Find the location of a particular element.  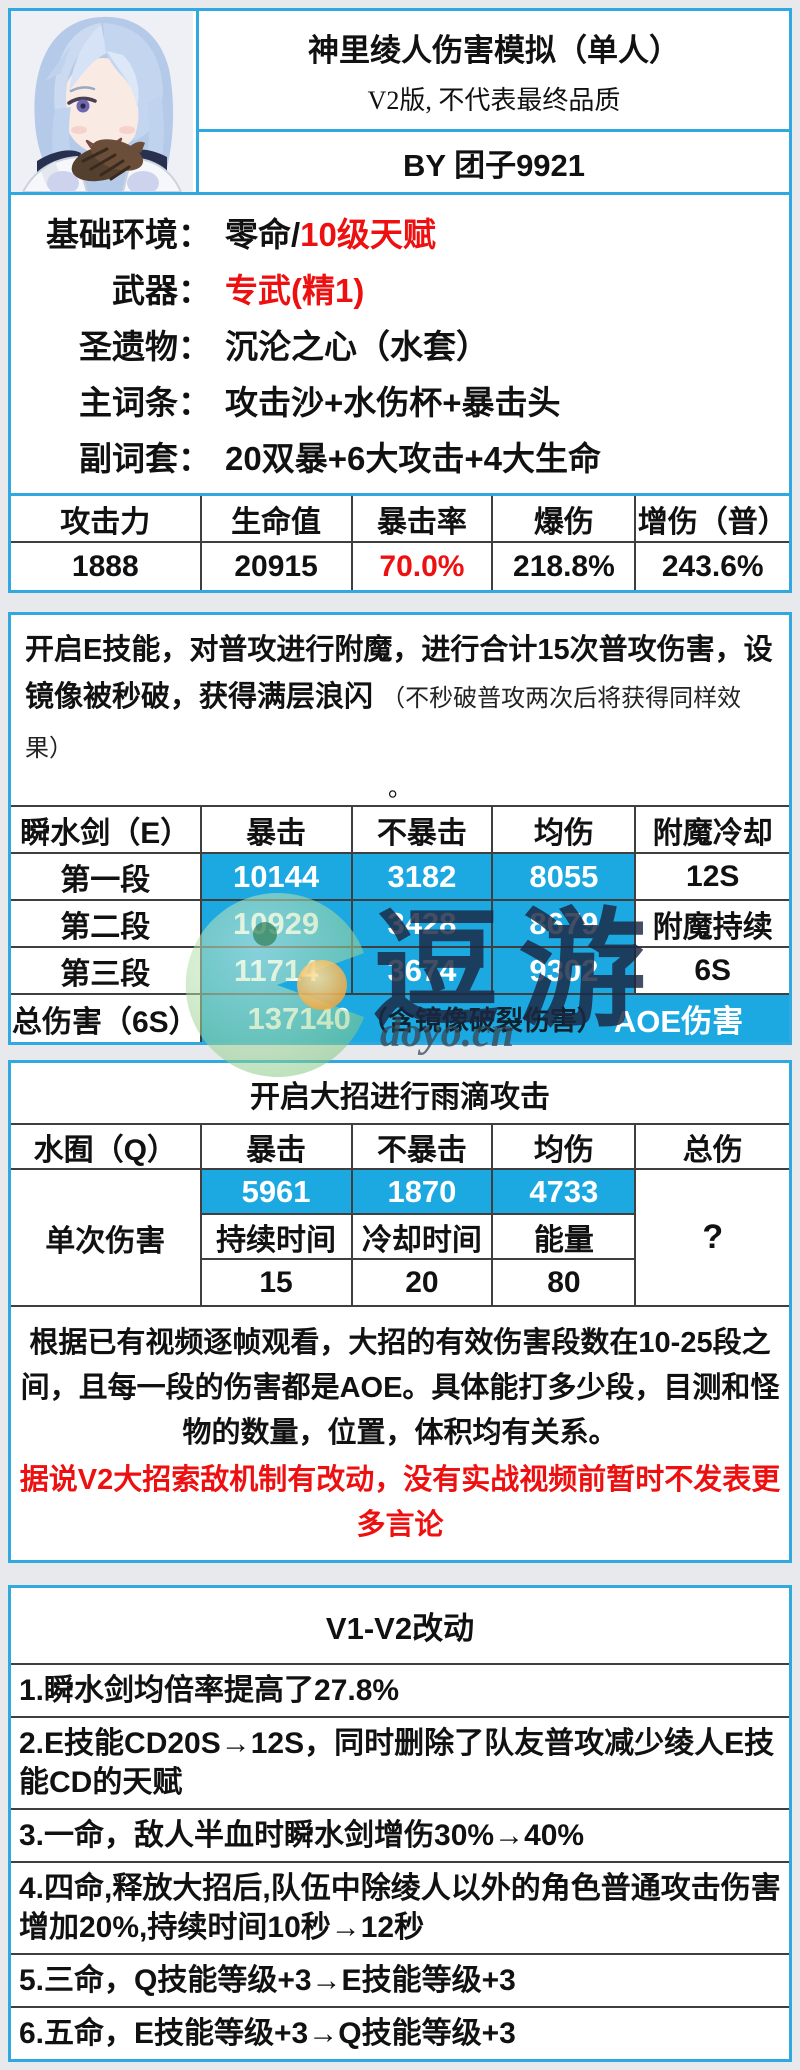

e-row3-noncrit: 3674 is located at coordinates (423, 971).